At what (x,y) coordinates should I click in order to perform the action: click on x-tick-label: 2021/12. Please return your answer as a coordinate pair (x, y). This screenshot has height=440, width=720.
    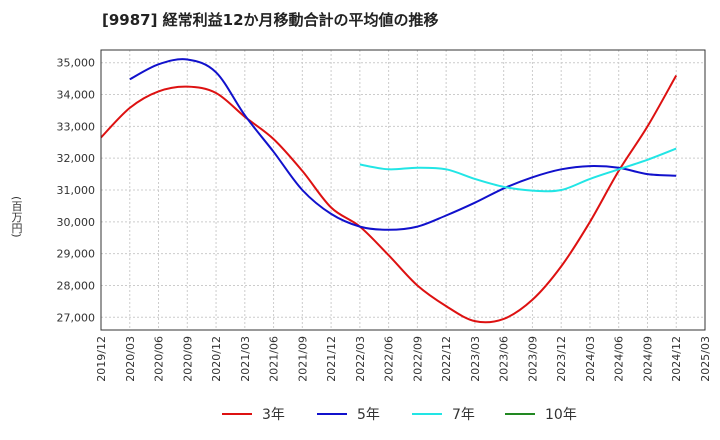
    Looking at the image, I should click on (331, 359).